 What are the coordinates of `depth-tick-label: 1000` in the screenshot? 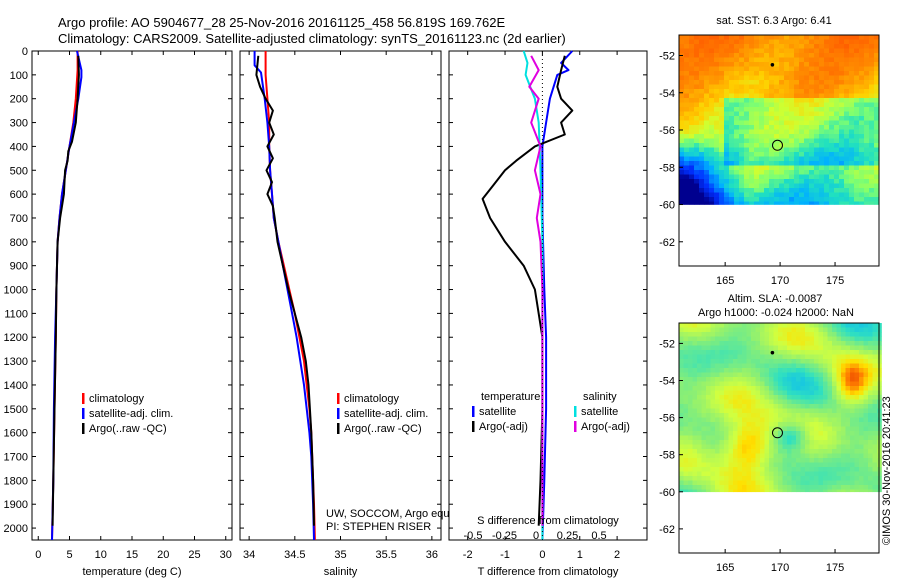 It's located at (16, 291).